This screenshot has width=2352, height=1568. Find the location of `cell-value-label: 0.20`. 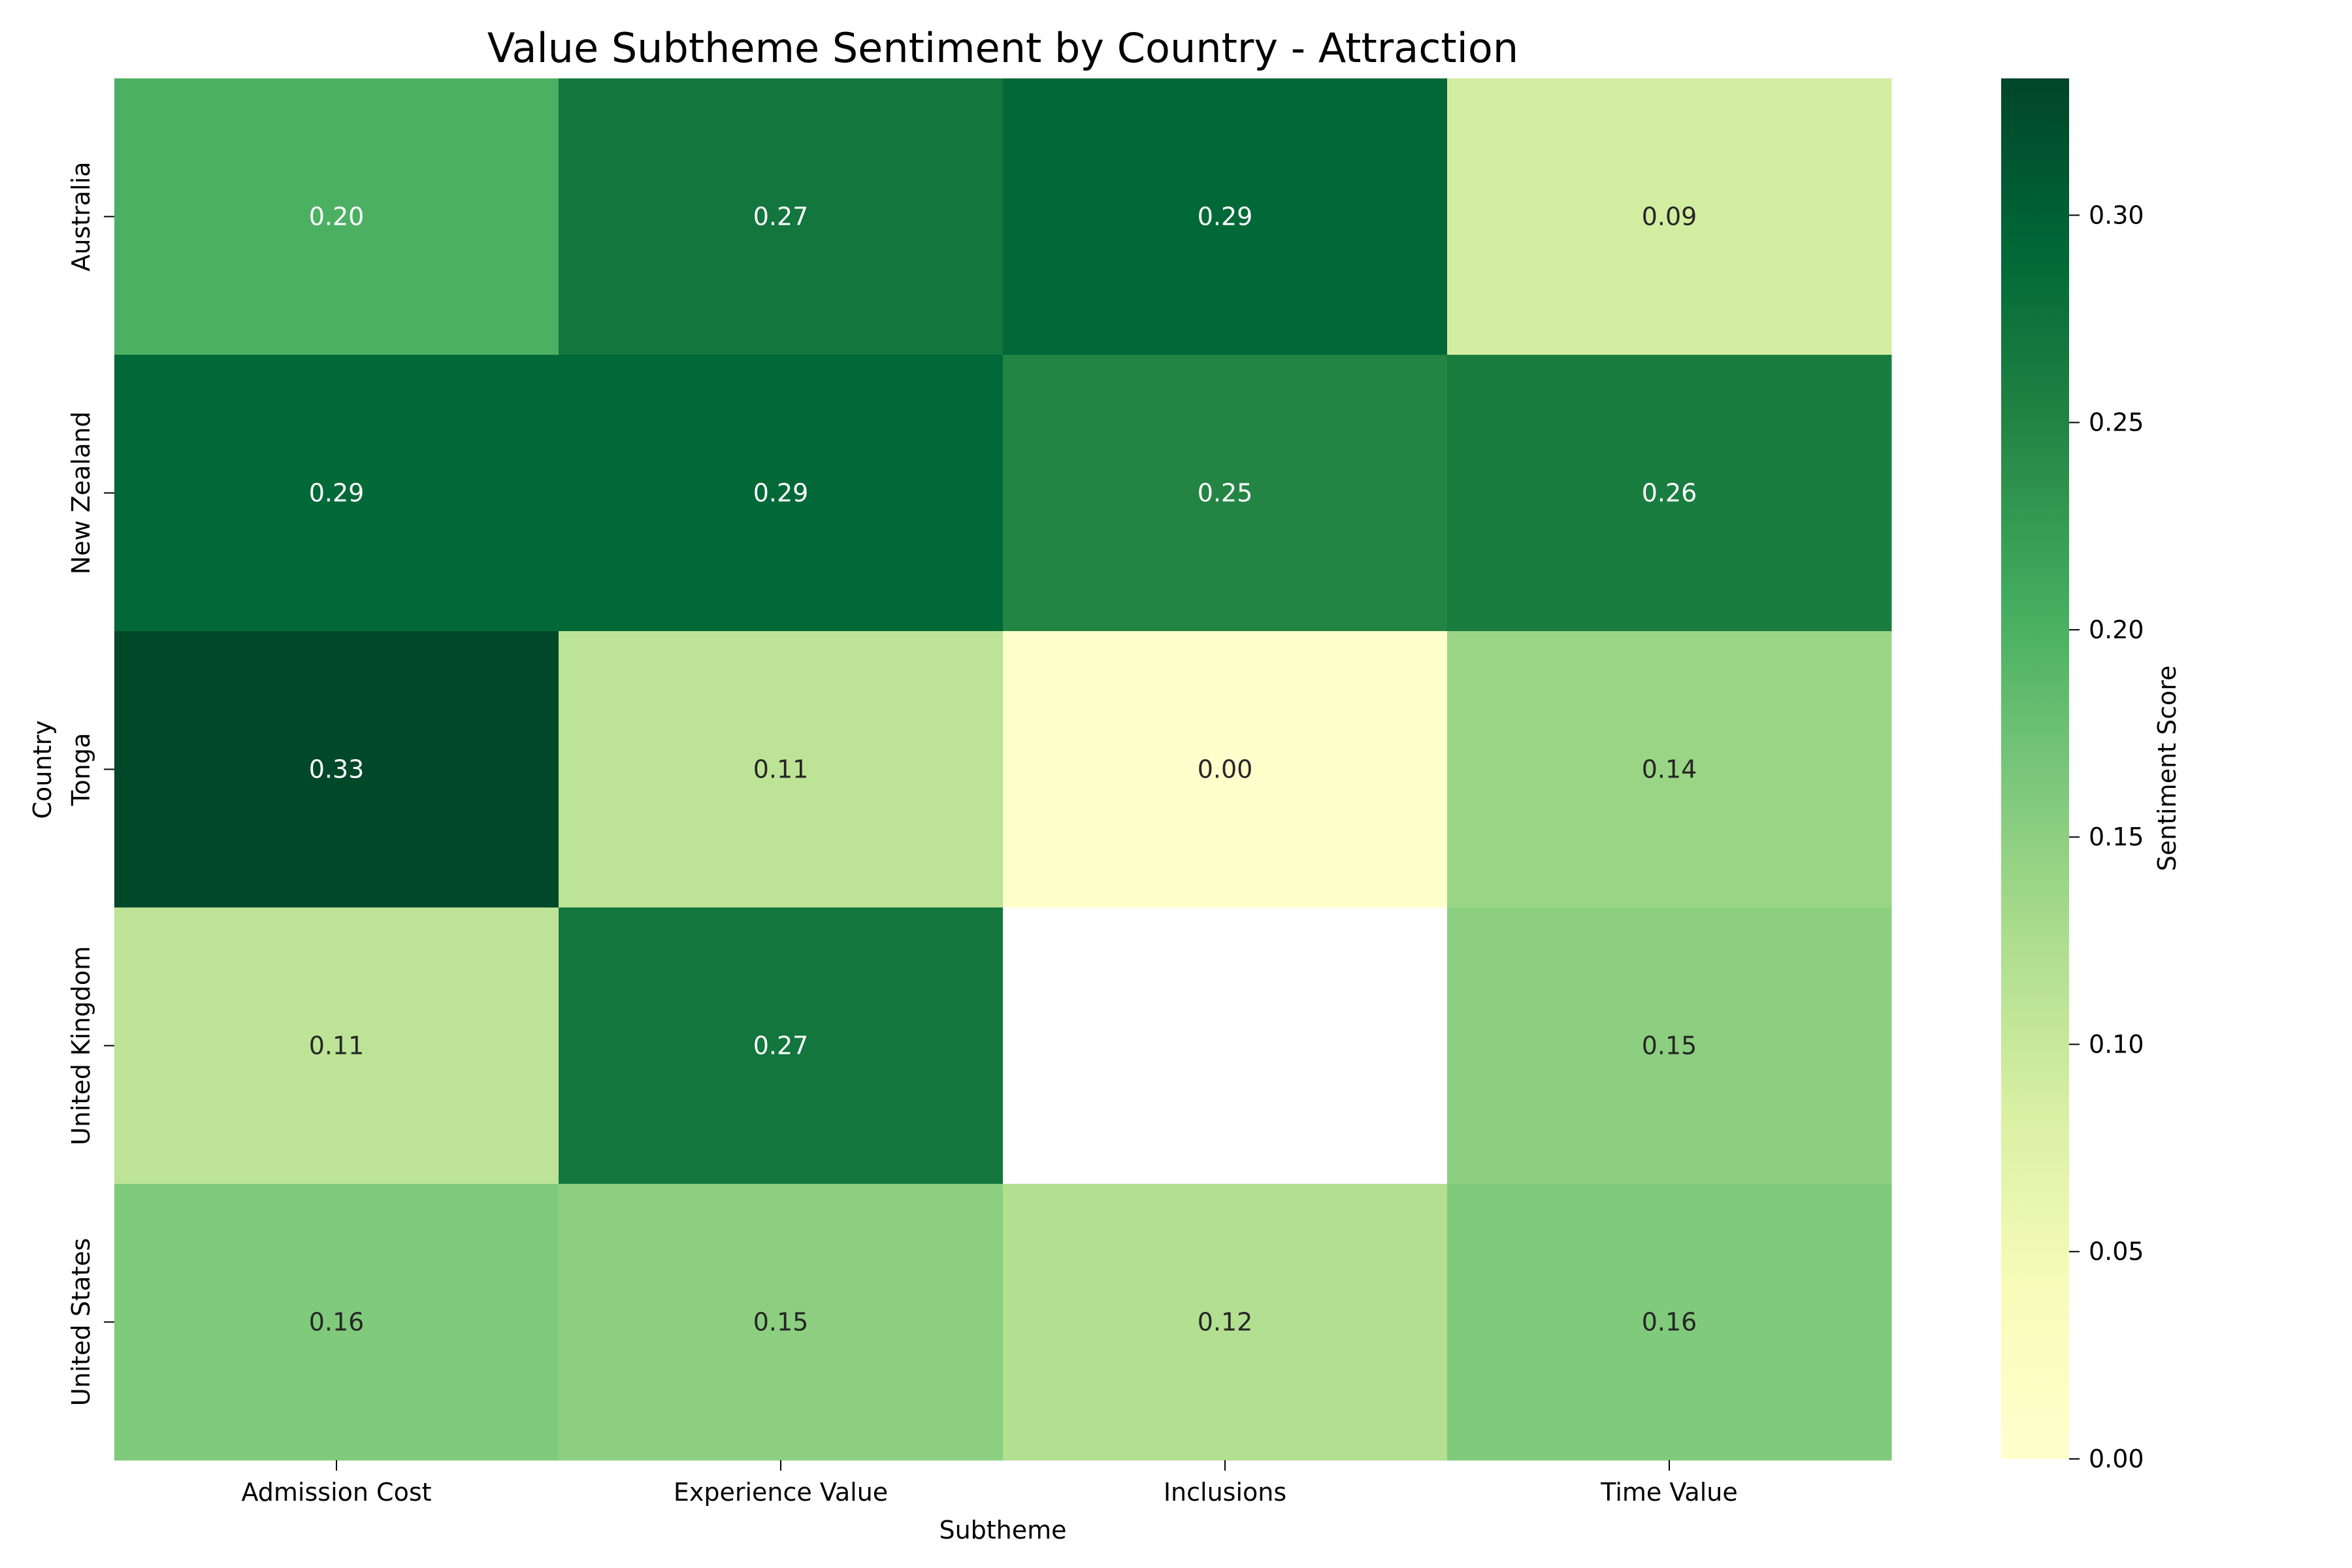

cell-value-label: 0.20 is located at coordinates (337, 217).